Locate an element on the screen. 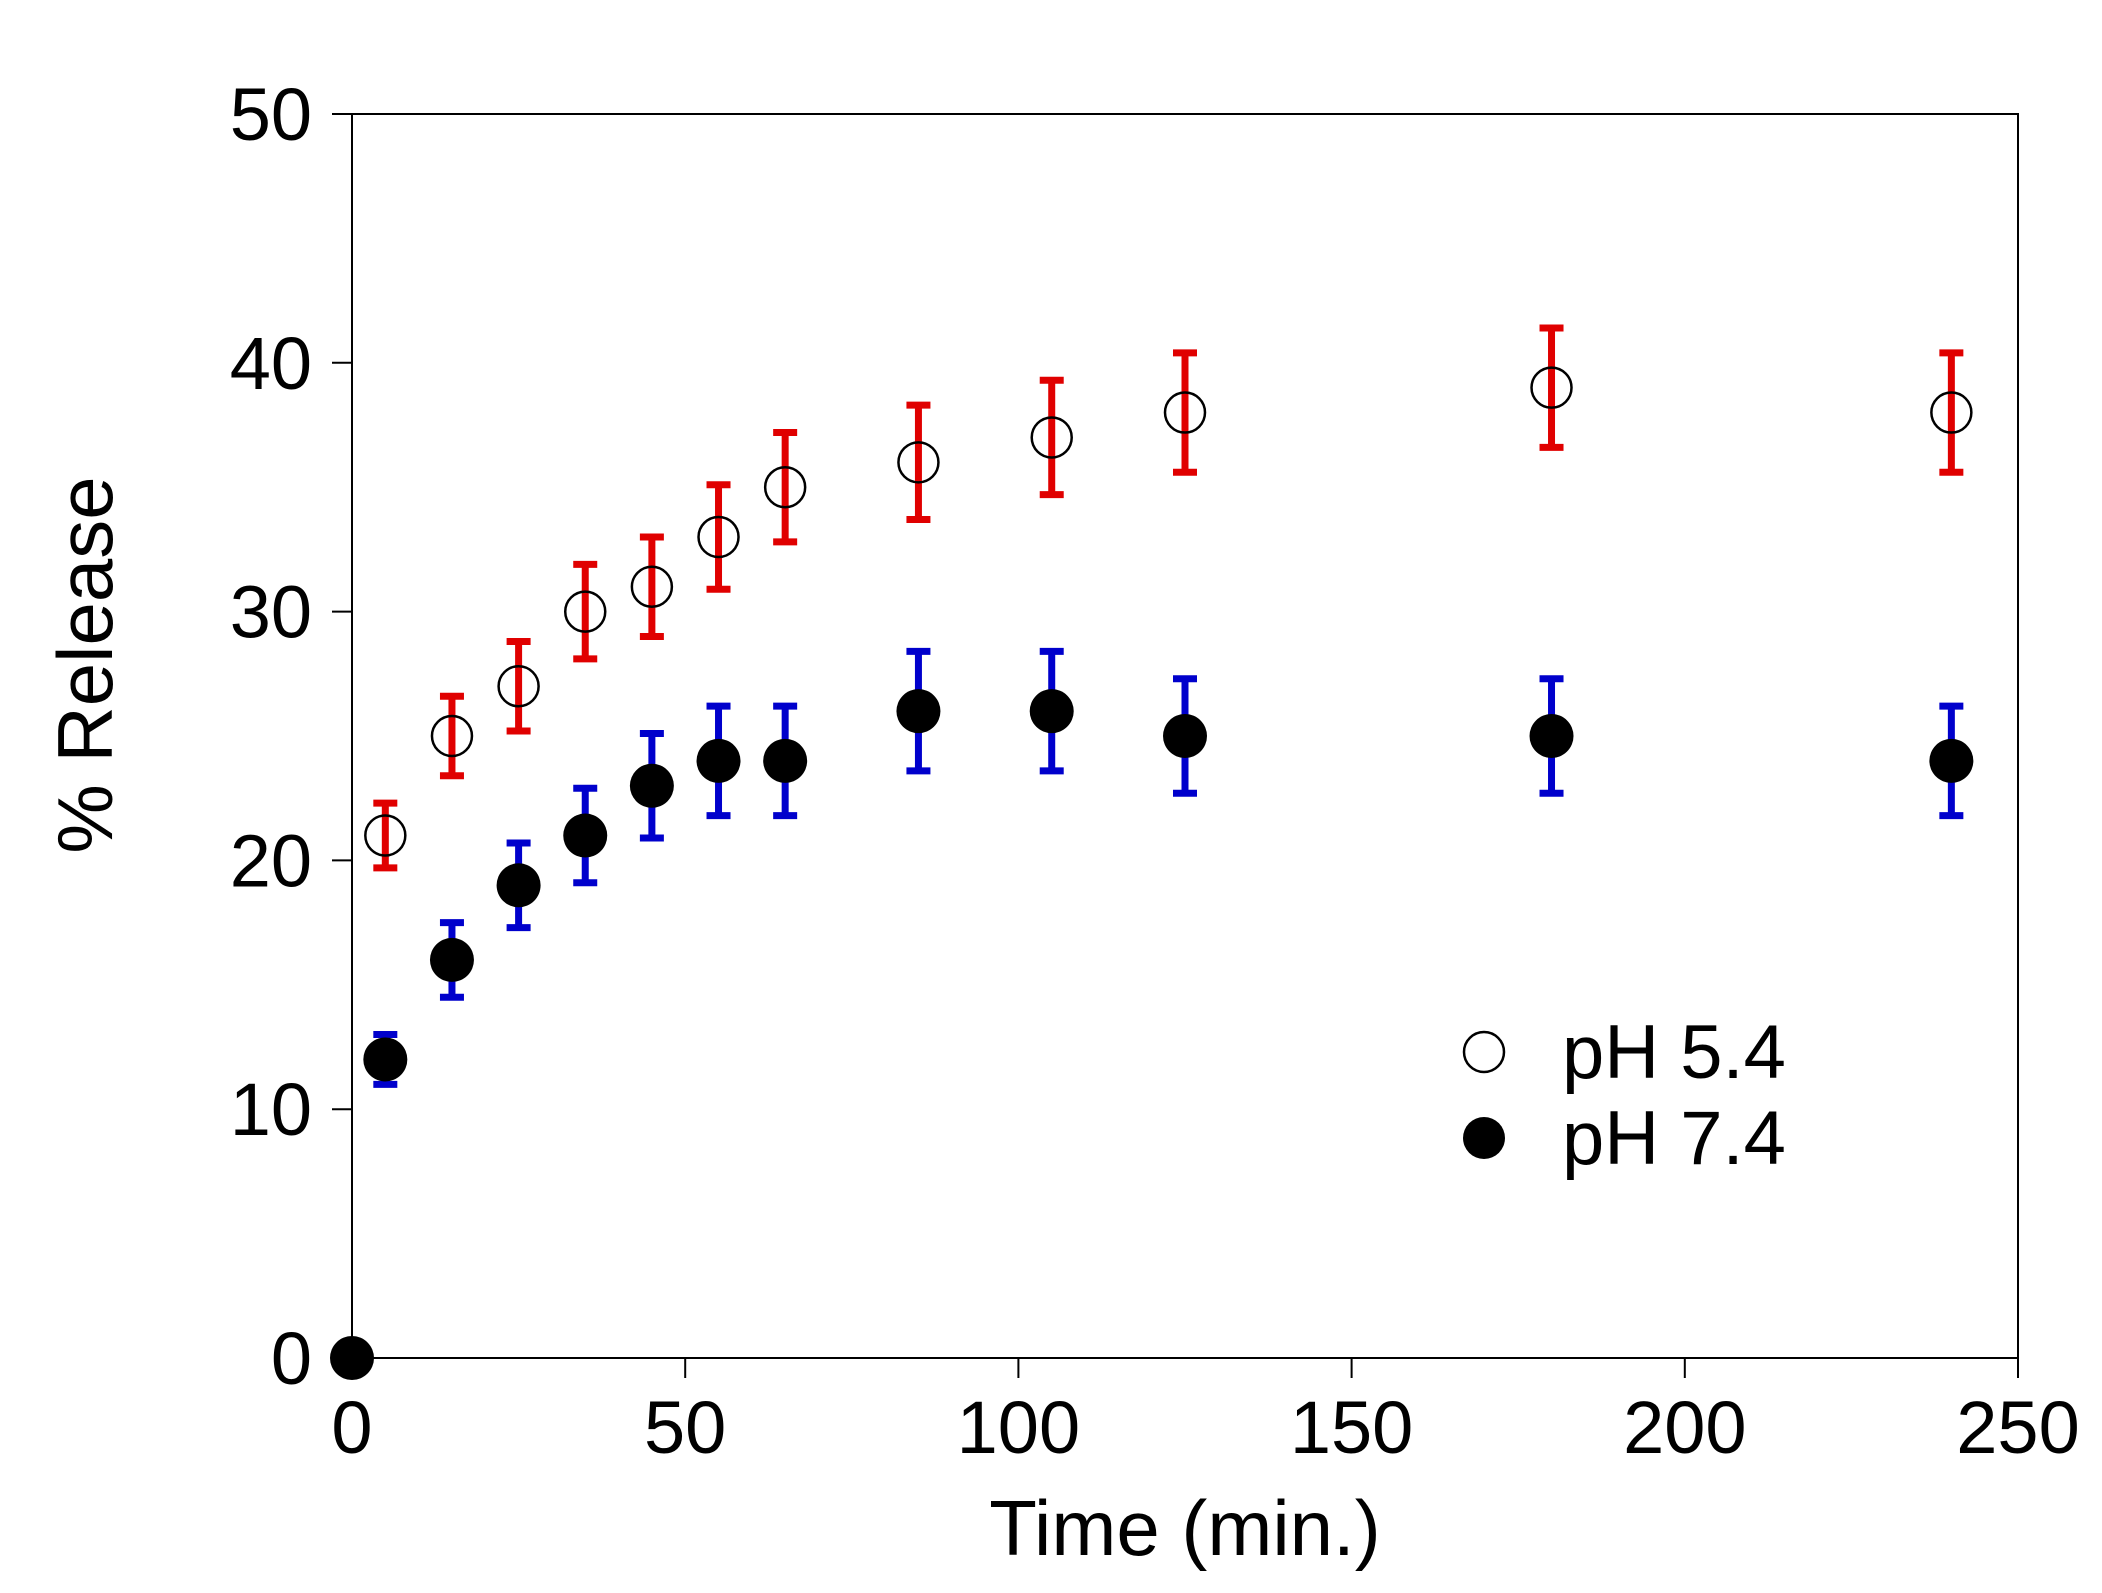 This screenshot has width=2102, height=1593. y-tick-label: 20 is located at coordinates (271, 860).